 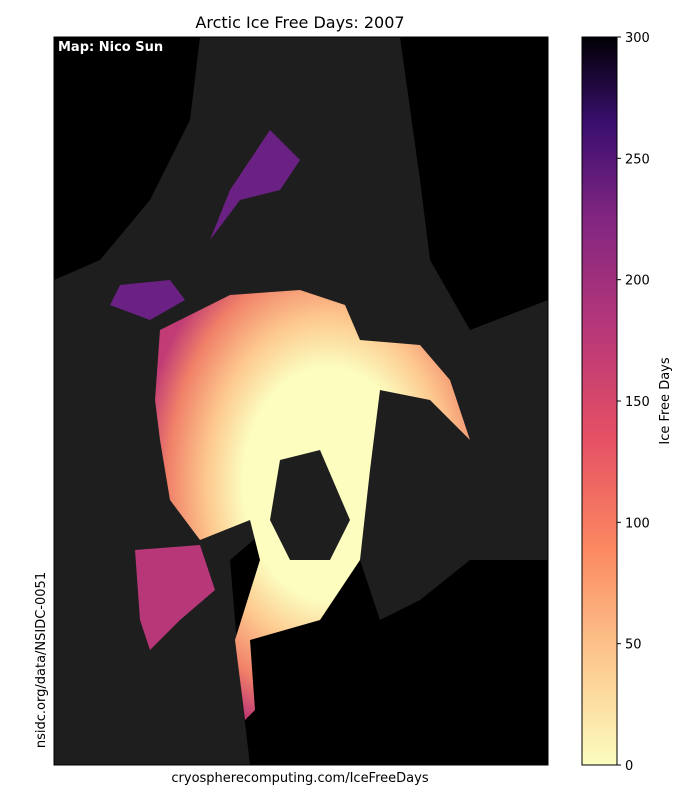 What do you see at coordinates (310, 505) in the screenshot?
I see `greenland` at bounding box center [310, 505].